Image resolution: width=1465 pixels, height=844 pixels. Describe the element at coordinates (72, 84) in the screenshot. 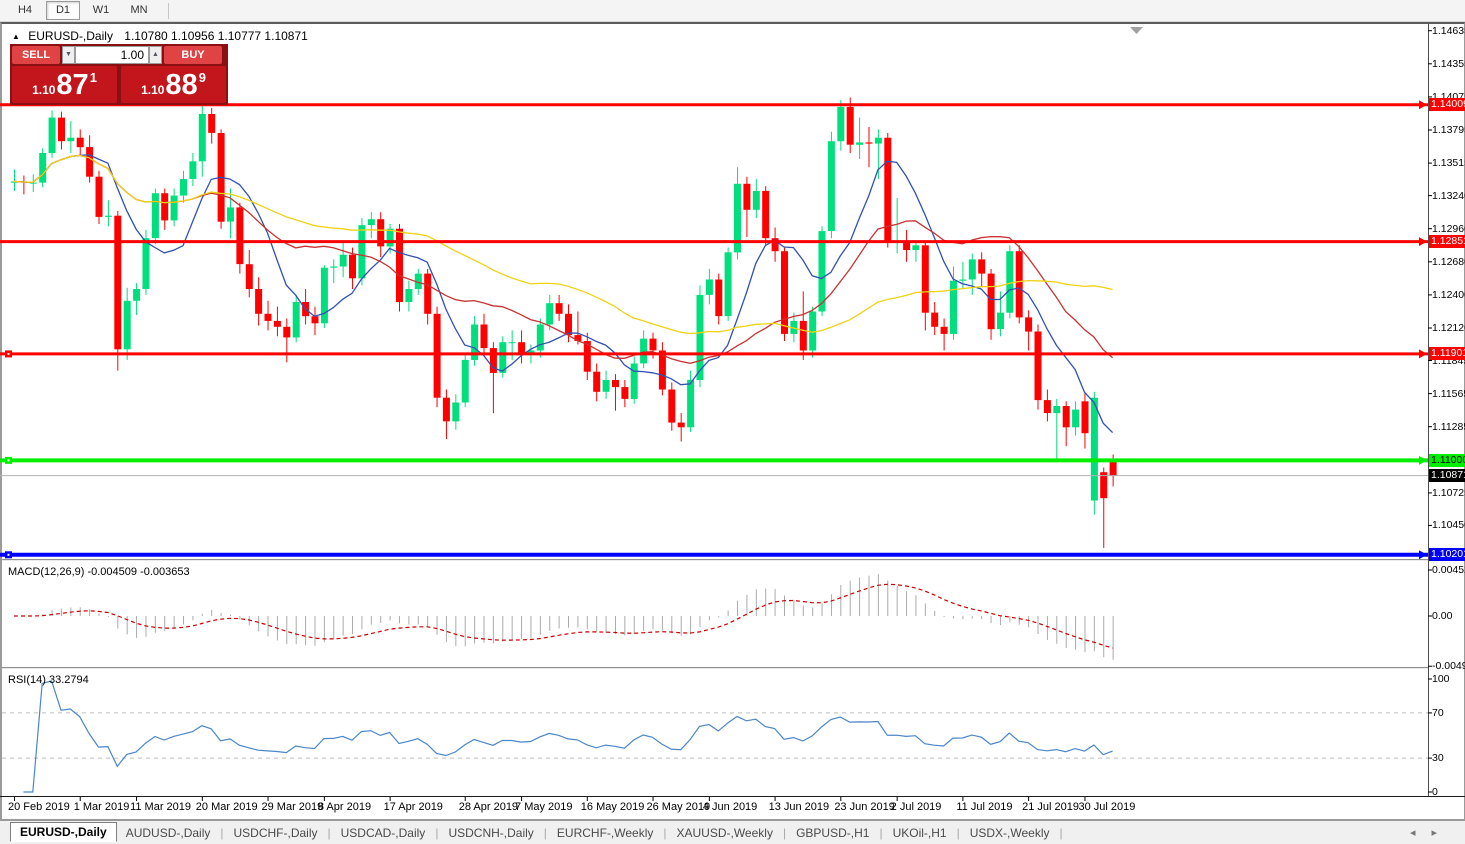

I see `sell-price-big: 87` at that location.